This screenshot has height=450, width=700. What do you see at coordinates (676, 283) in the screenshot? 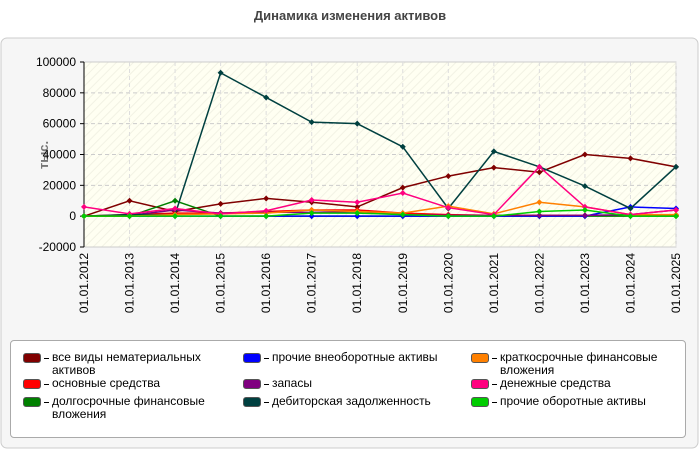
I see `x-tick-label: 01.01.2025` at bounding box center [676, 283].